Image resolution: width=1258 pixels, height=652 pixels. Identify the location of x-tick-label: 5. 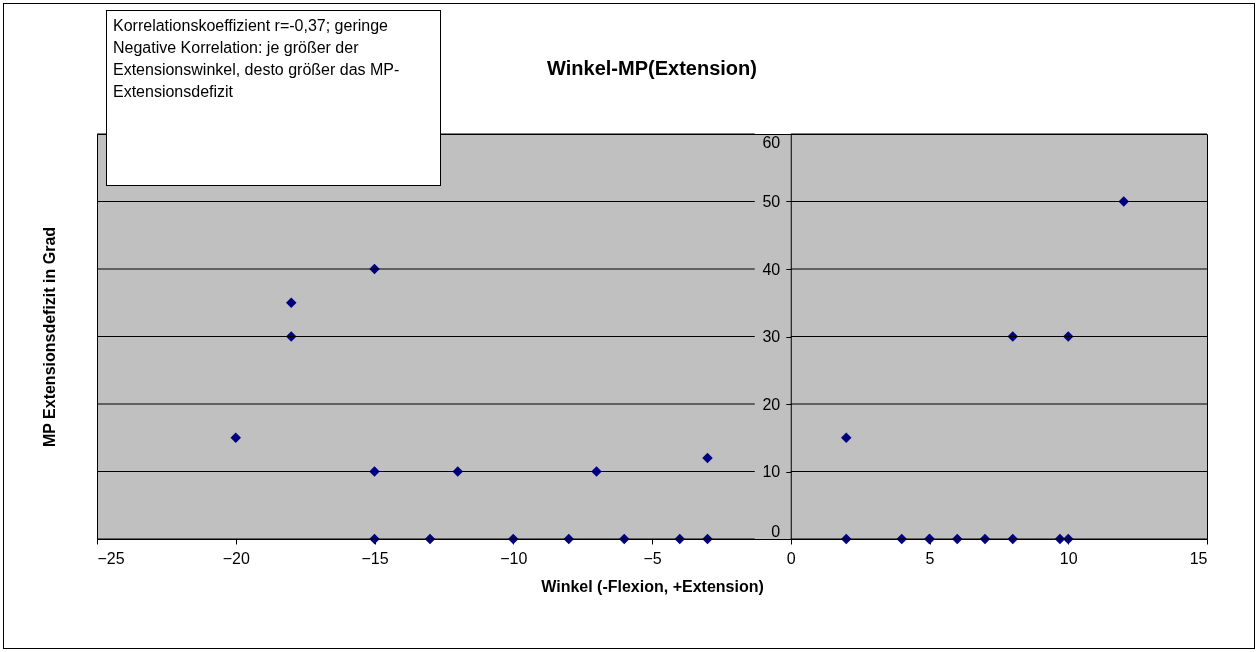
(930, 558).